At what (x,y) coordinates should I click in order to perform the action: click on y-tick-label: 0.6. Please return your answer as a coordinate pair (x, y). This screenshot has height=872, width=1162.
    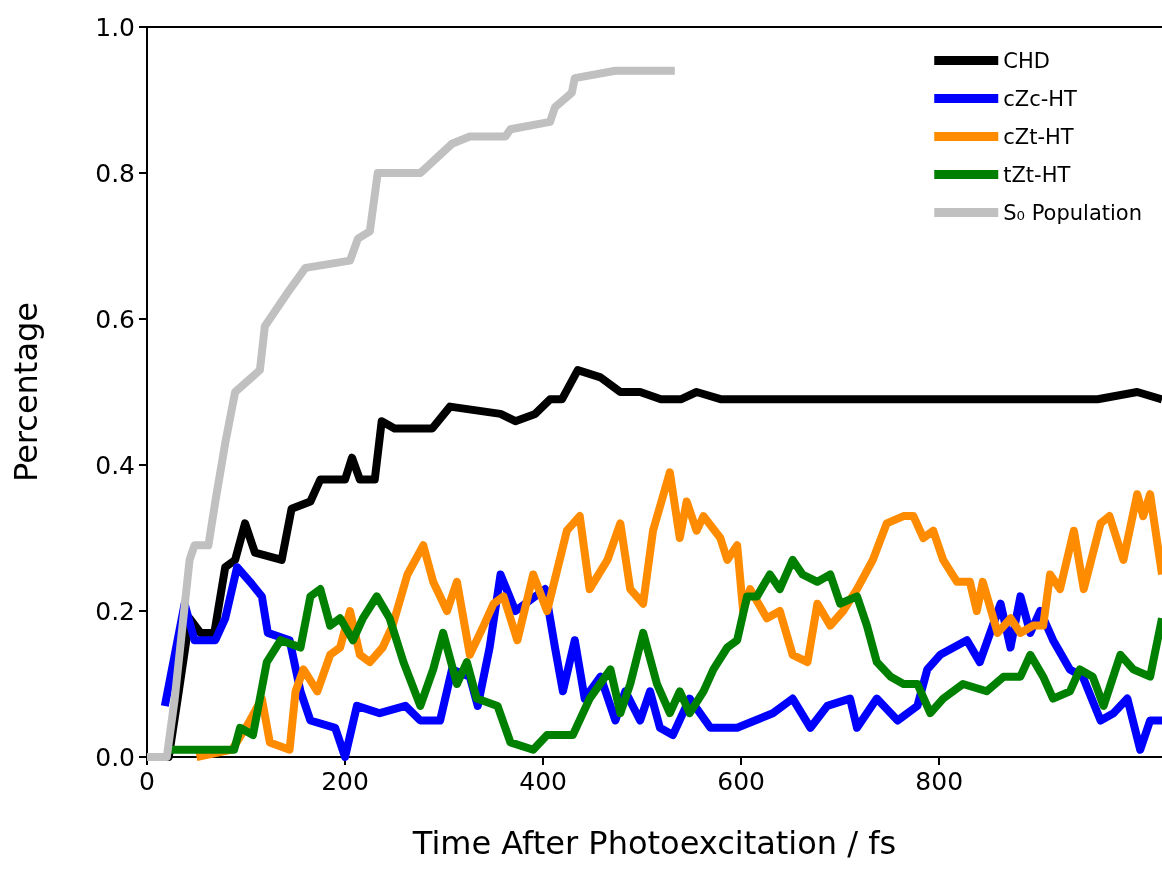
    Looking at the image, I should click on (115, 319).